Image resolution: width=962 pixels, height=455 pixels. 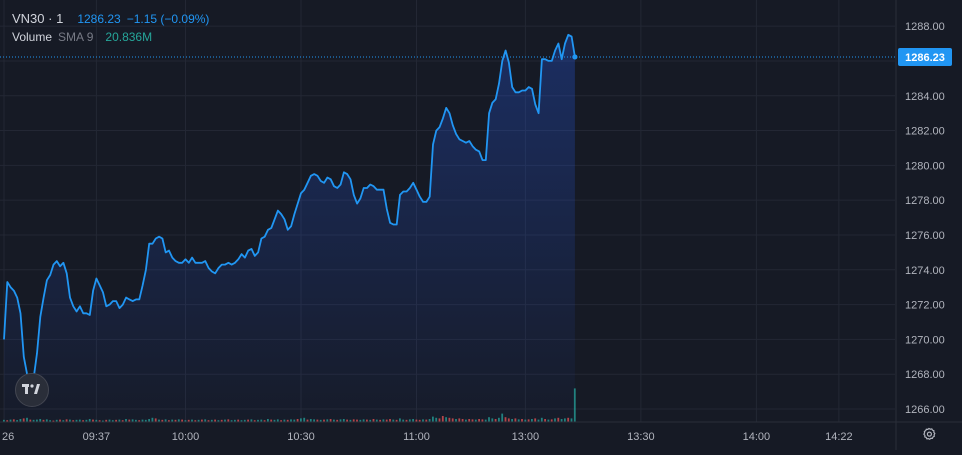 I want to click on x-tick-label: 26, so click(x=8, y=437).